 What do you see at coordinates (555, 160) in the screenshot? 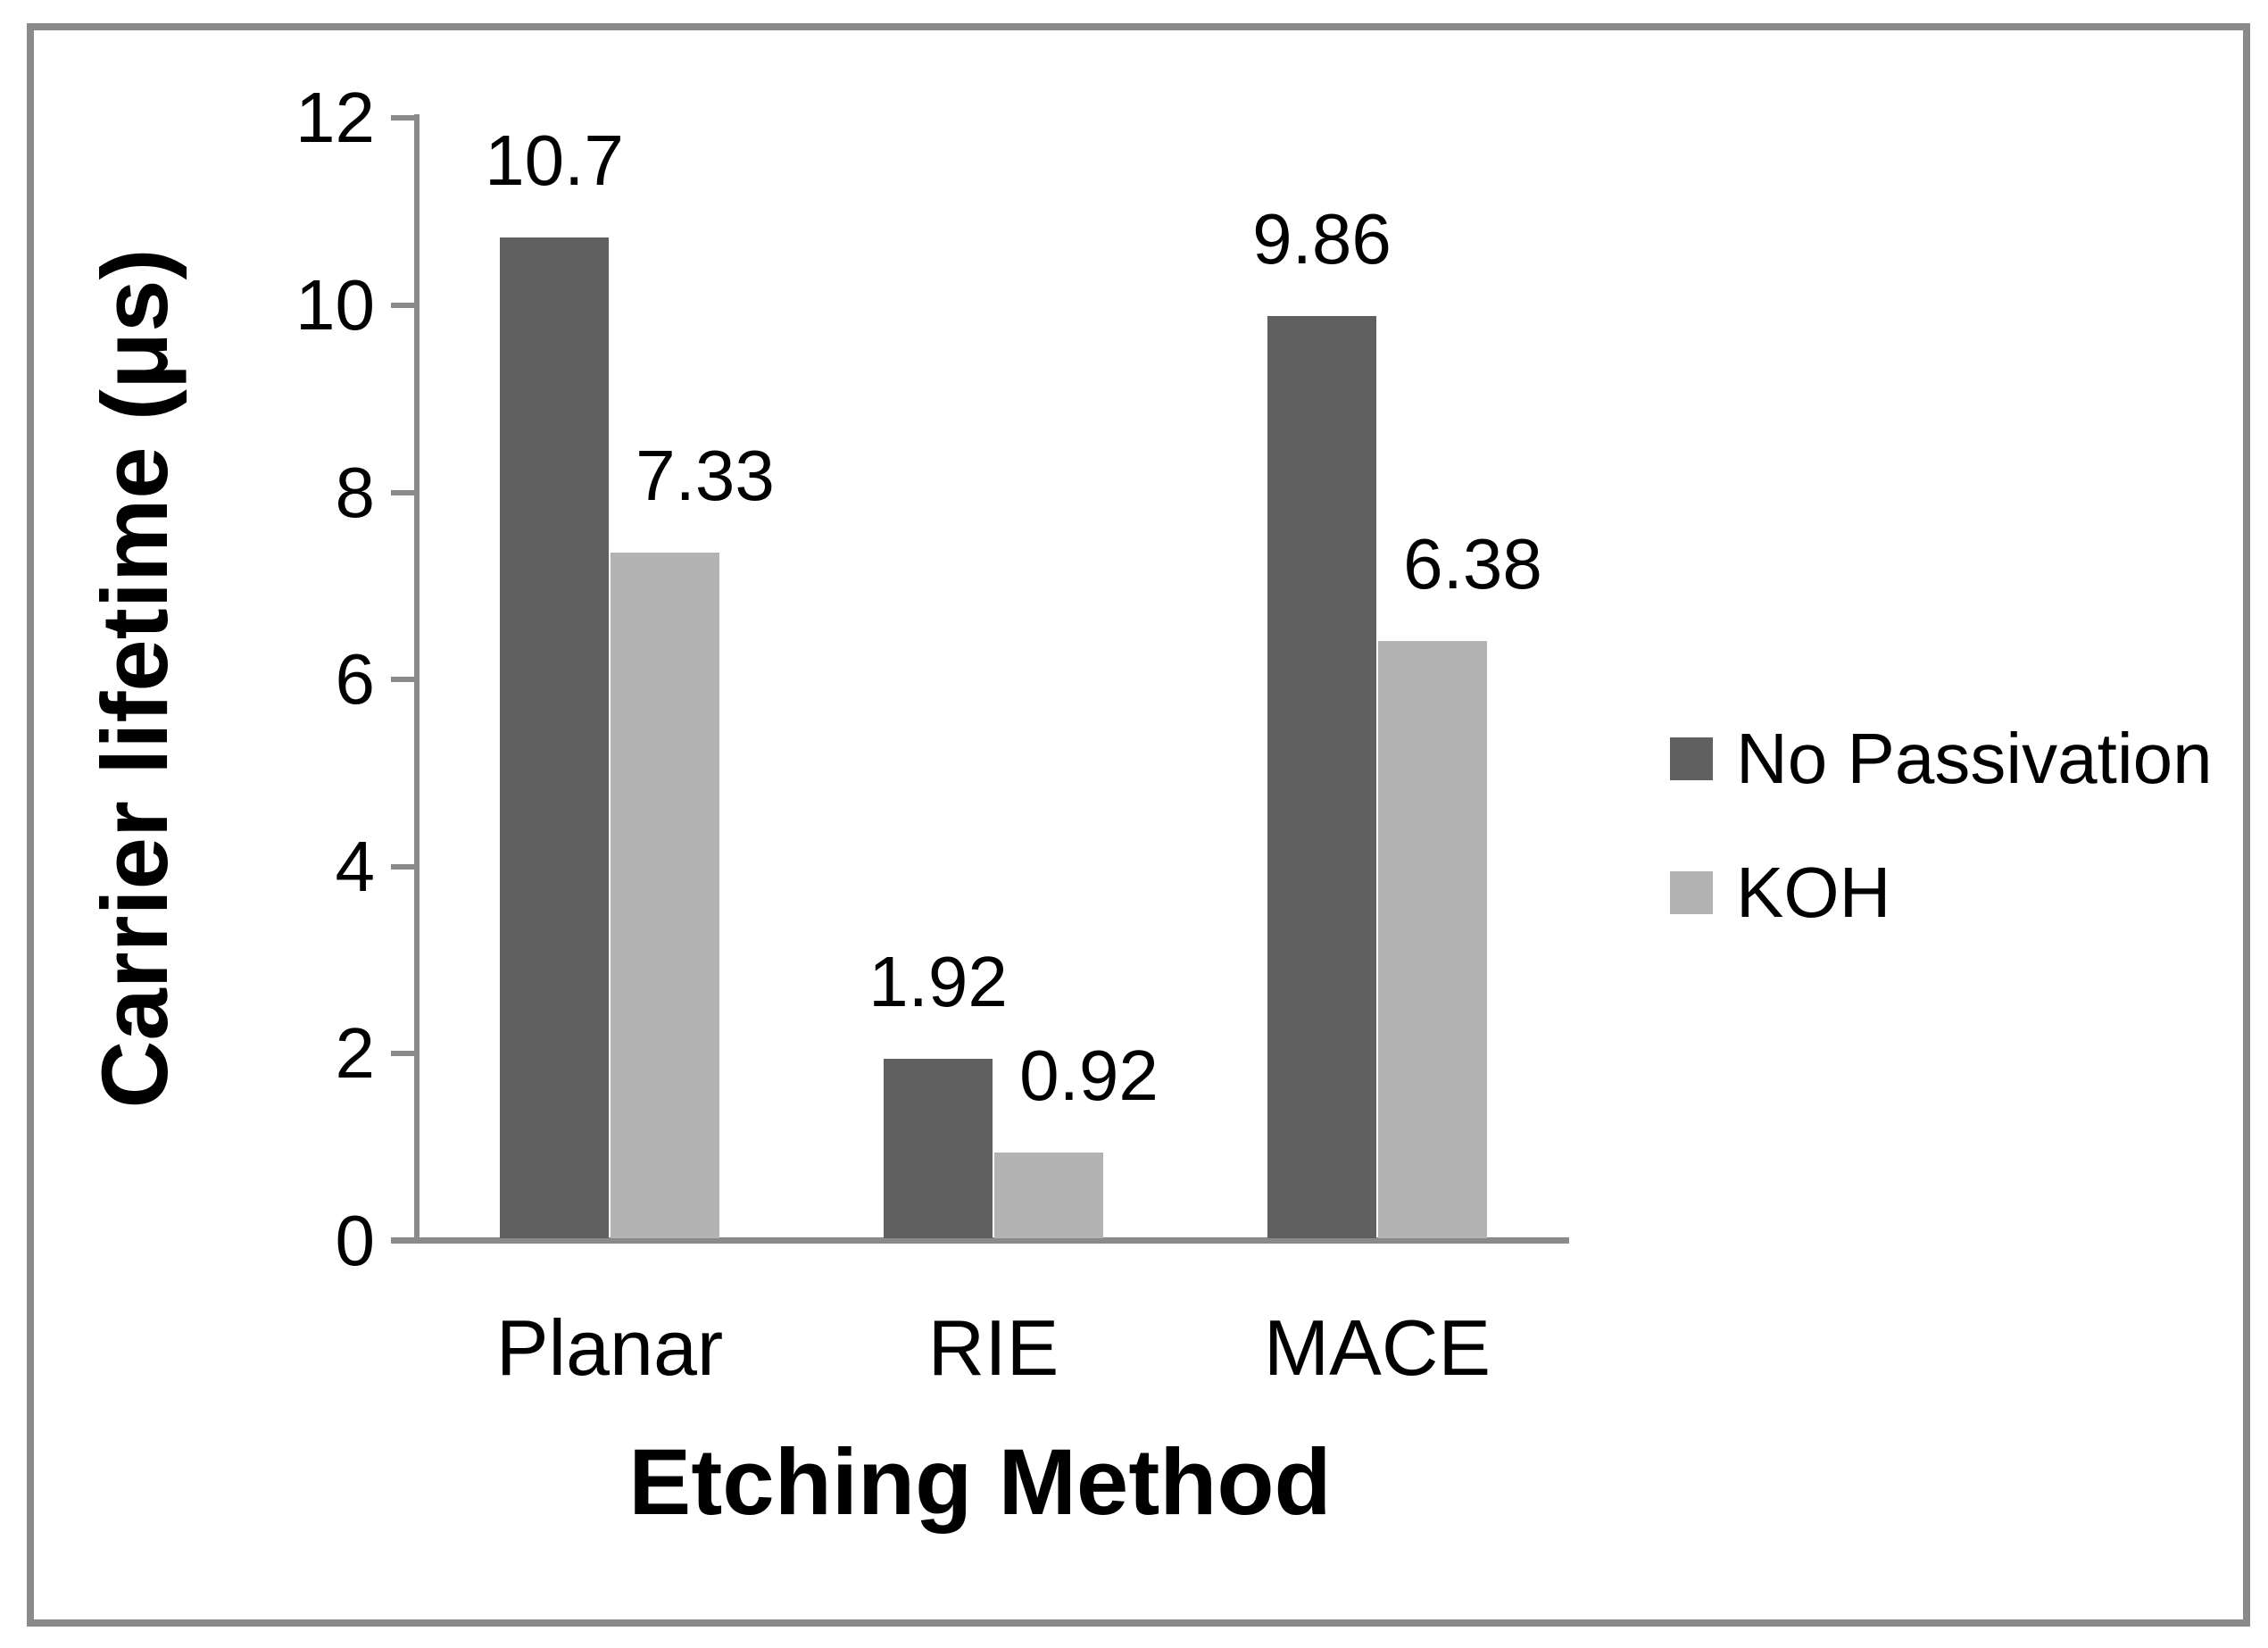
I see `data-label: 10.7` at bounding box center [555, 160].